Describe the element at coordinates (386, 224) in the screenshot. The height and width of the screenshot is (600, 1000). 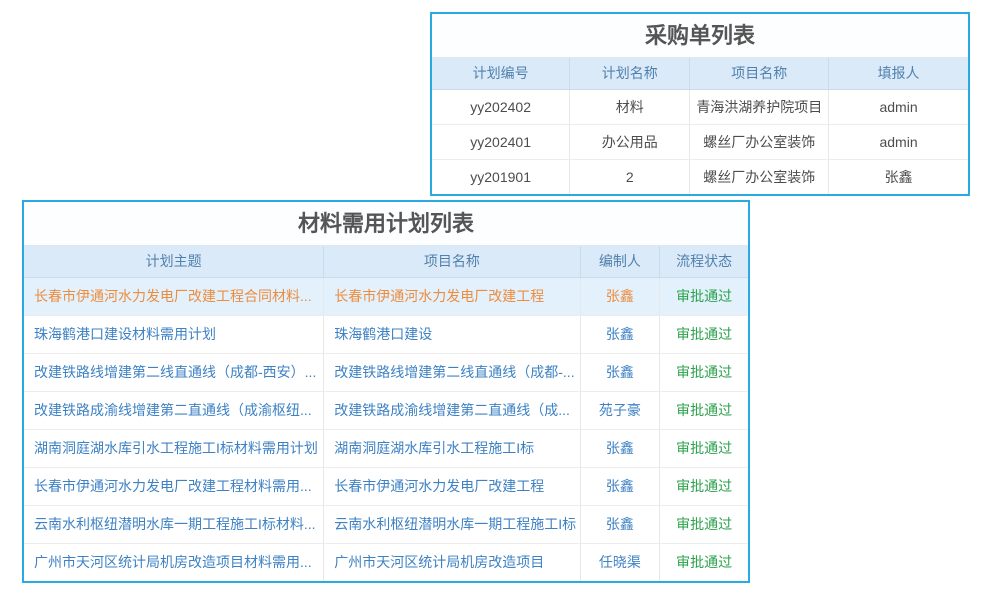
I see `material-list-title: 材料需用计划列表` at that location.